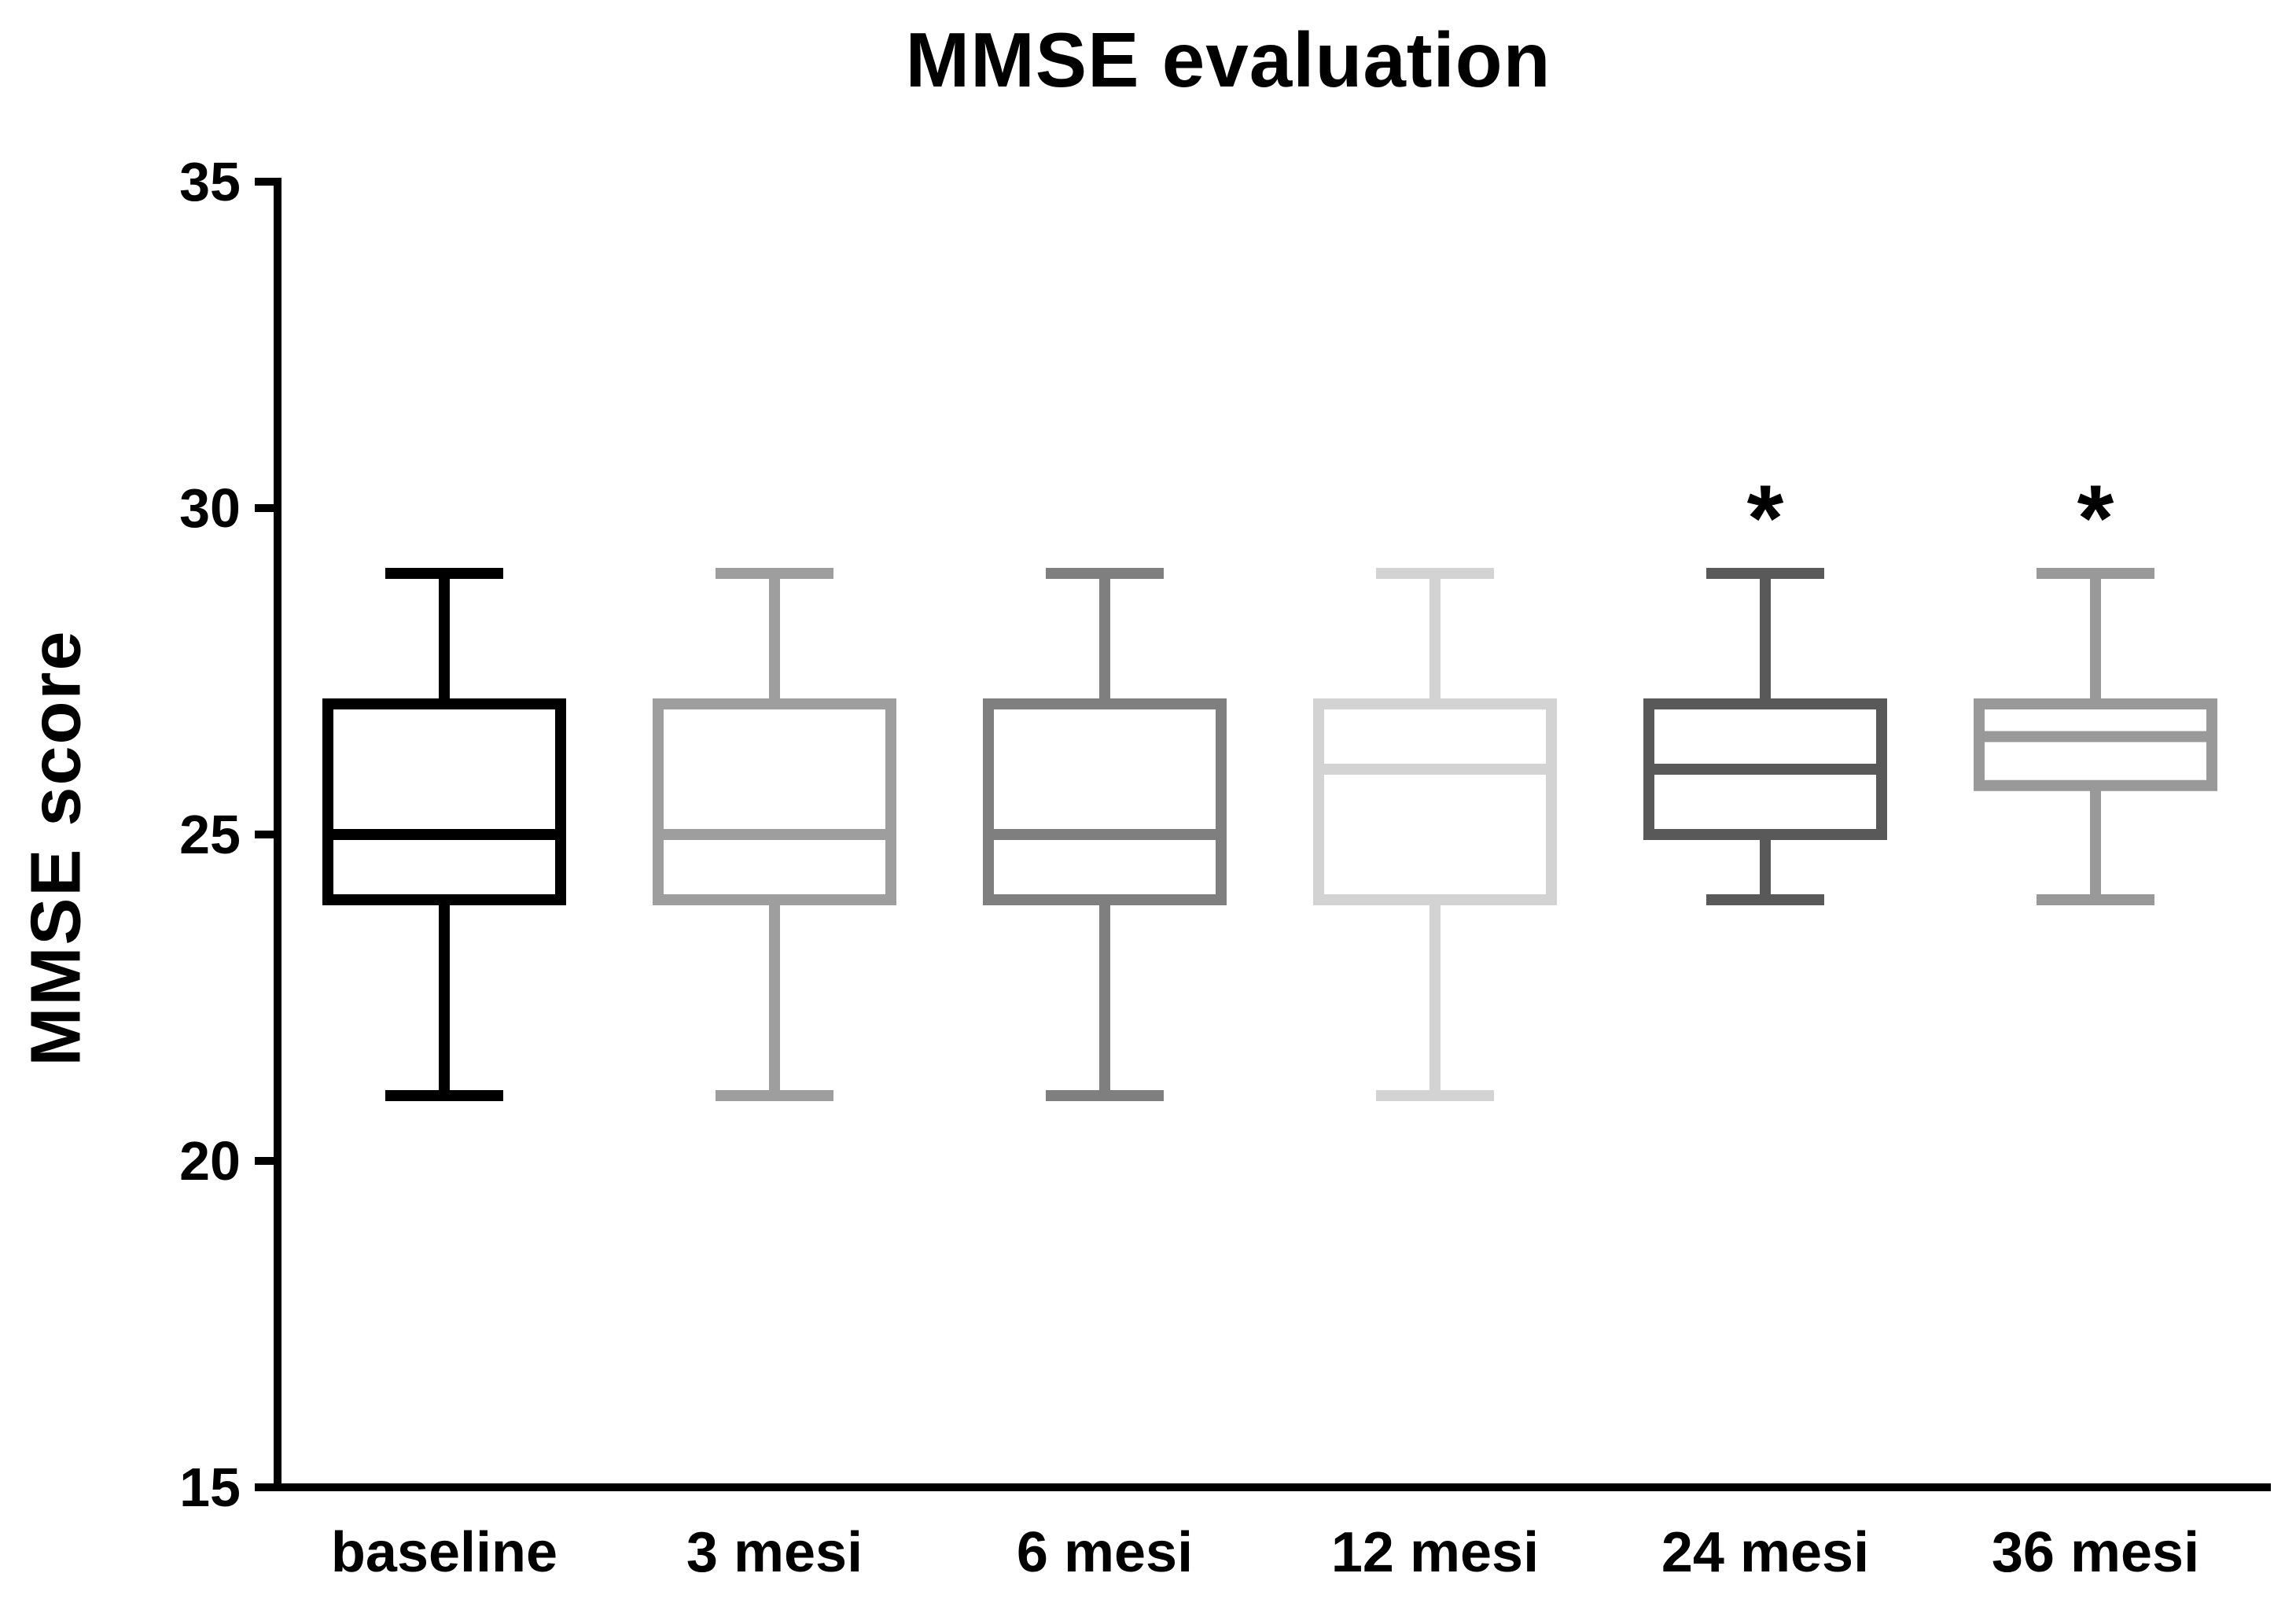 This screenshot has height=1599, width=2296. I want to click on x-category-label: 24 mesi, so click(1765, 1552).